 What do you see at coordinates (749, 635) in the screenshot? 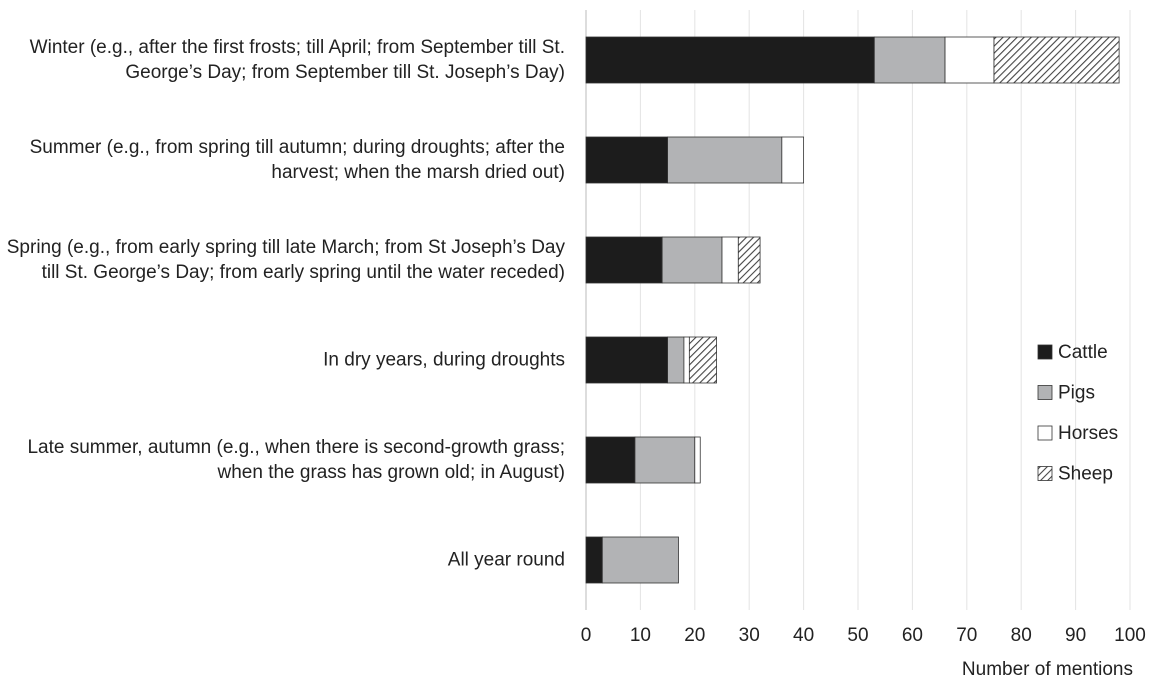
I see `x-tick-label: 30` at bounding box center [749, 635].